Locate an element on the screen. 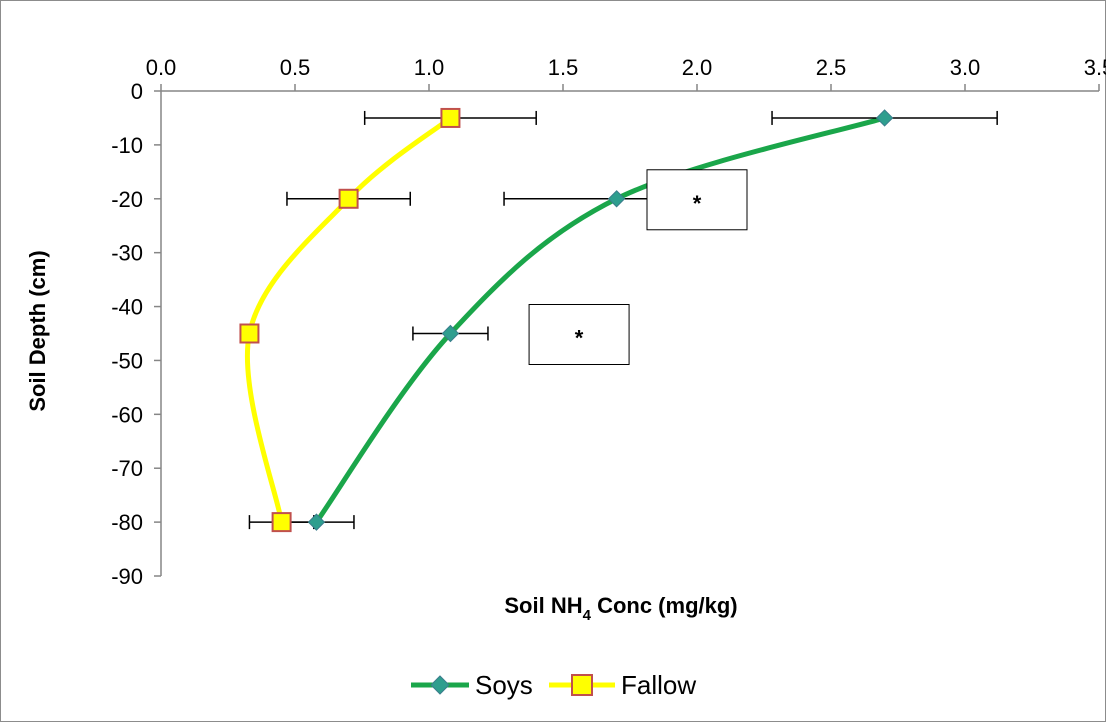 This screenshot has width=1106, height=723. x-tick-labels: 0.0 0.5 1.0 1.5 2.0 2.5 3.0 3.5 is located at coordinates (626, 67).